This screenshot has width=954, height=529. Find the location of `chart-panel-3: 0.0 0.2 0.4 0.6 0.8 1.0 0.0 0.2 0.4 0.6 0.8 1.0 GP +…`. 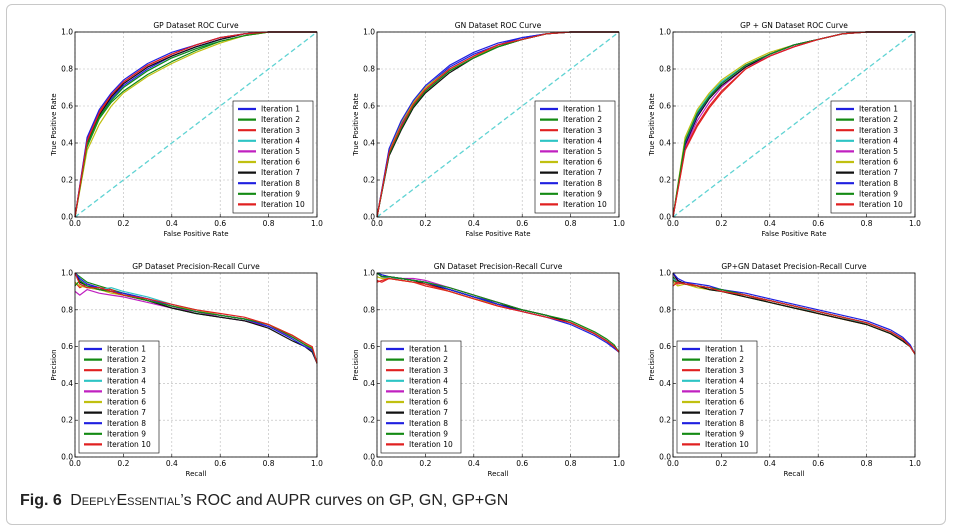

chart-panel-3: 0.0 0.2 0.4 0.6 0.8 1.0 0.0 0.2 0.4 0.6 0.8 1.0 GP +… is located at coordinates (784, 129).